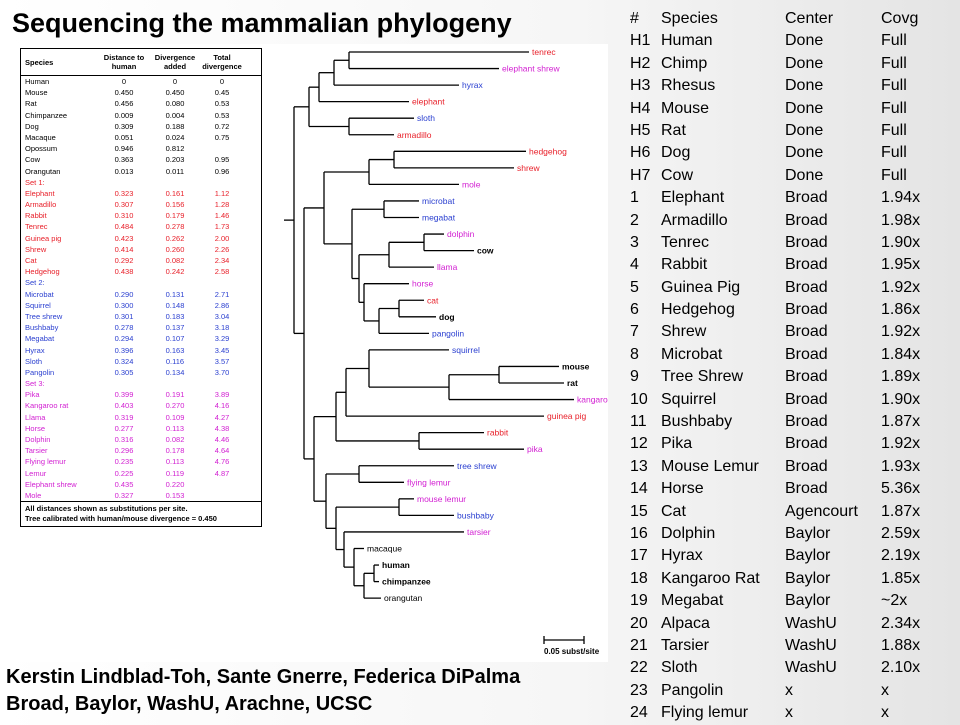 This screenshot has width=960, height=725. Describe the element at coordinates (639, 556) in the screenshot. I see `cell-number: 17` at that location.